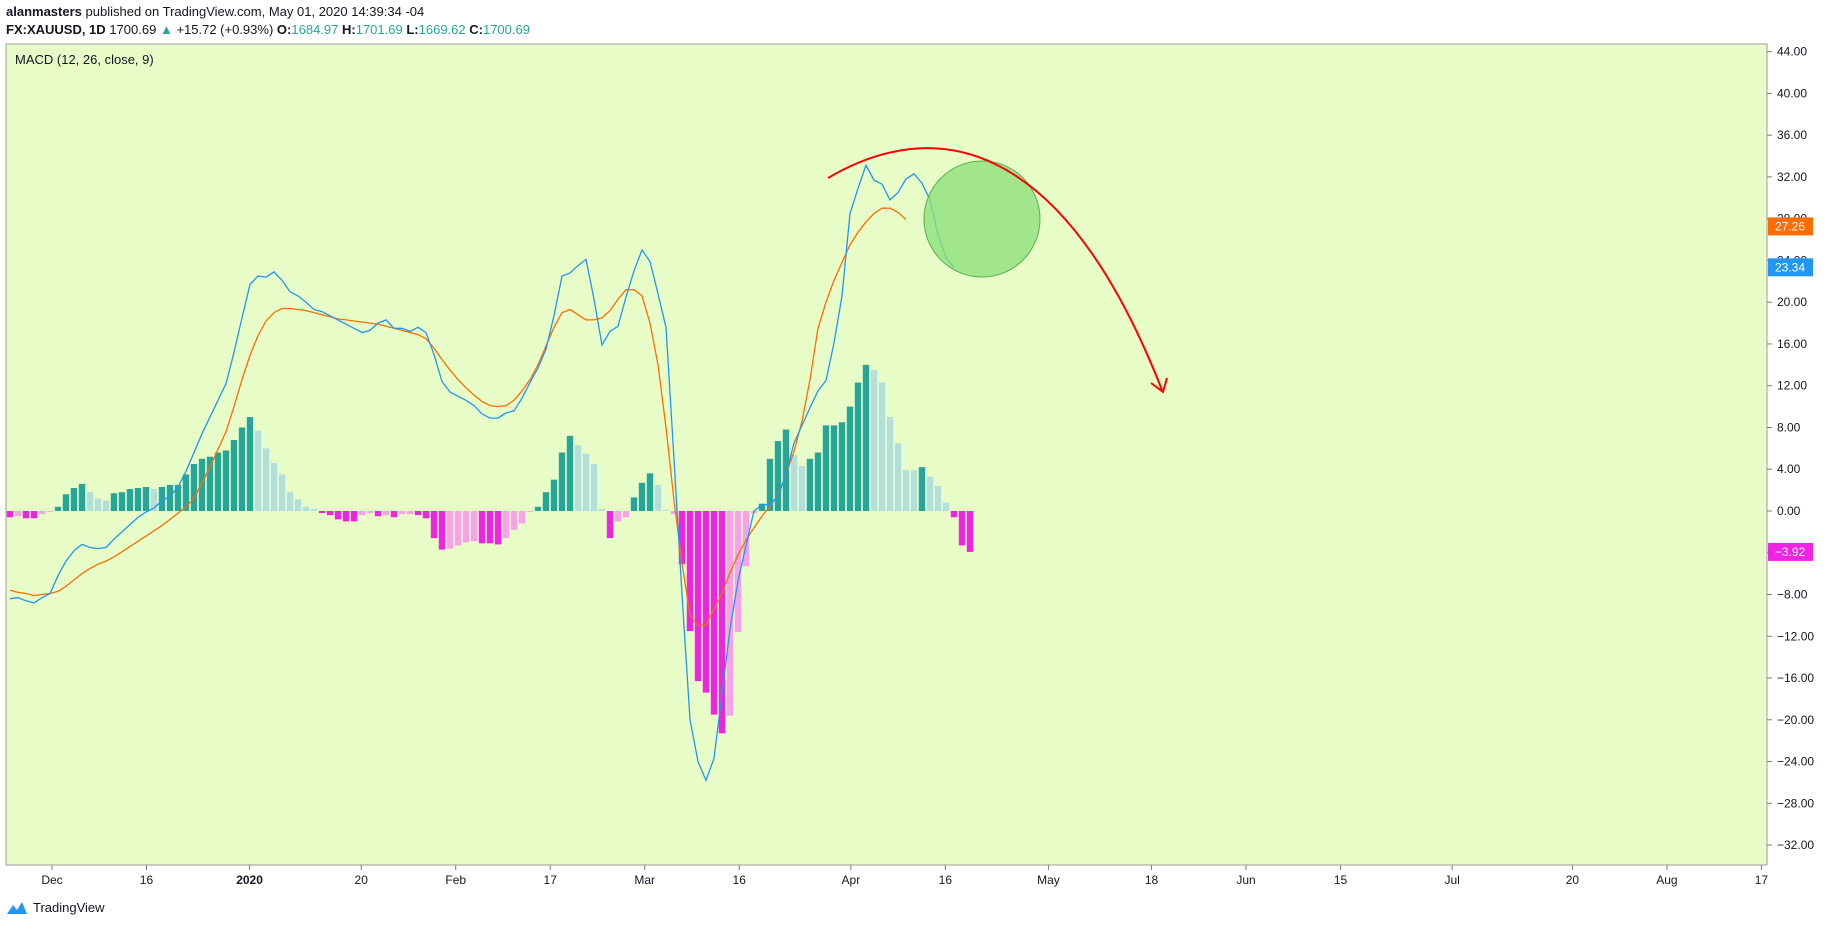 The height and width of the screenshot is (930, 1828). I want to click on y-tick-label: 36.00, so click(1792, 135).